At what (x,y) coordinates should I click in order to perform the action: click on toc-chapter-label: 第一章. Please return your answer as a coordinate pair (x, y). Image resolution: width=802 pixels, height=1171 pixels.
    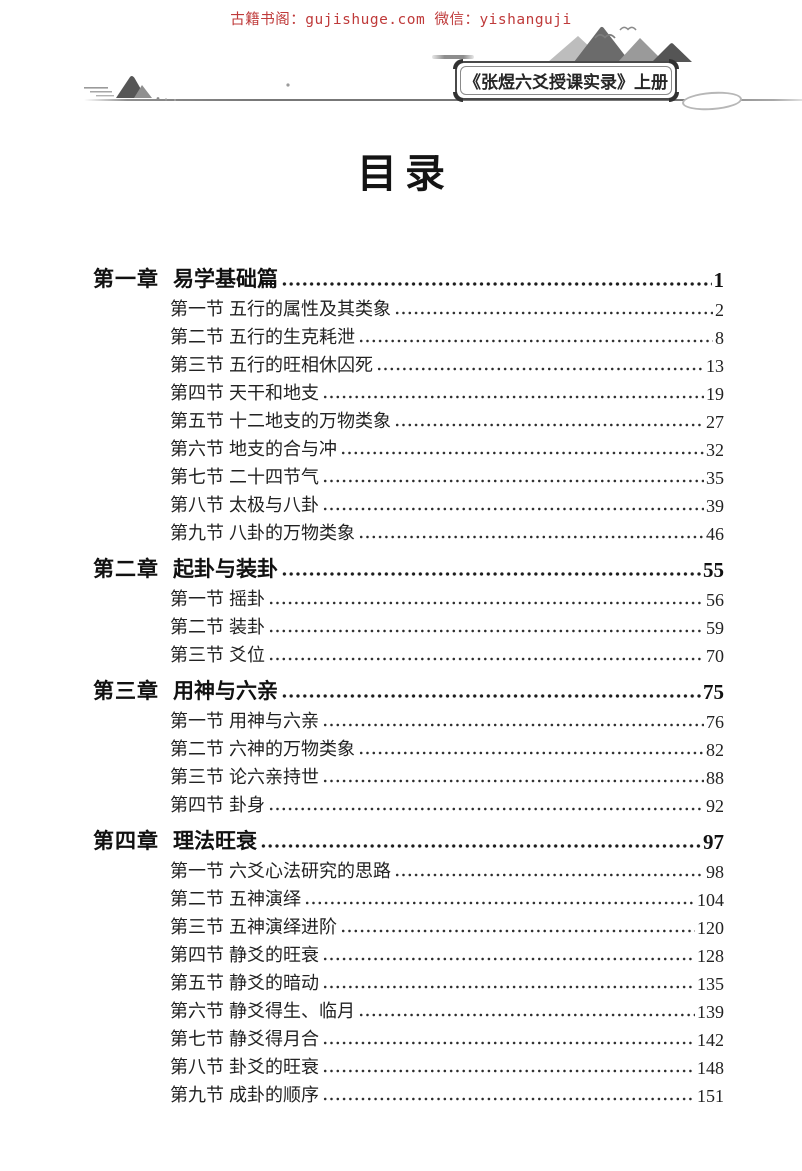
    Looking at the image, I should click on (126, 279).